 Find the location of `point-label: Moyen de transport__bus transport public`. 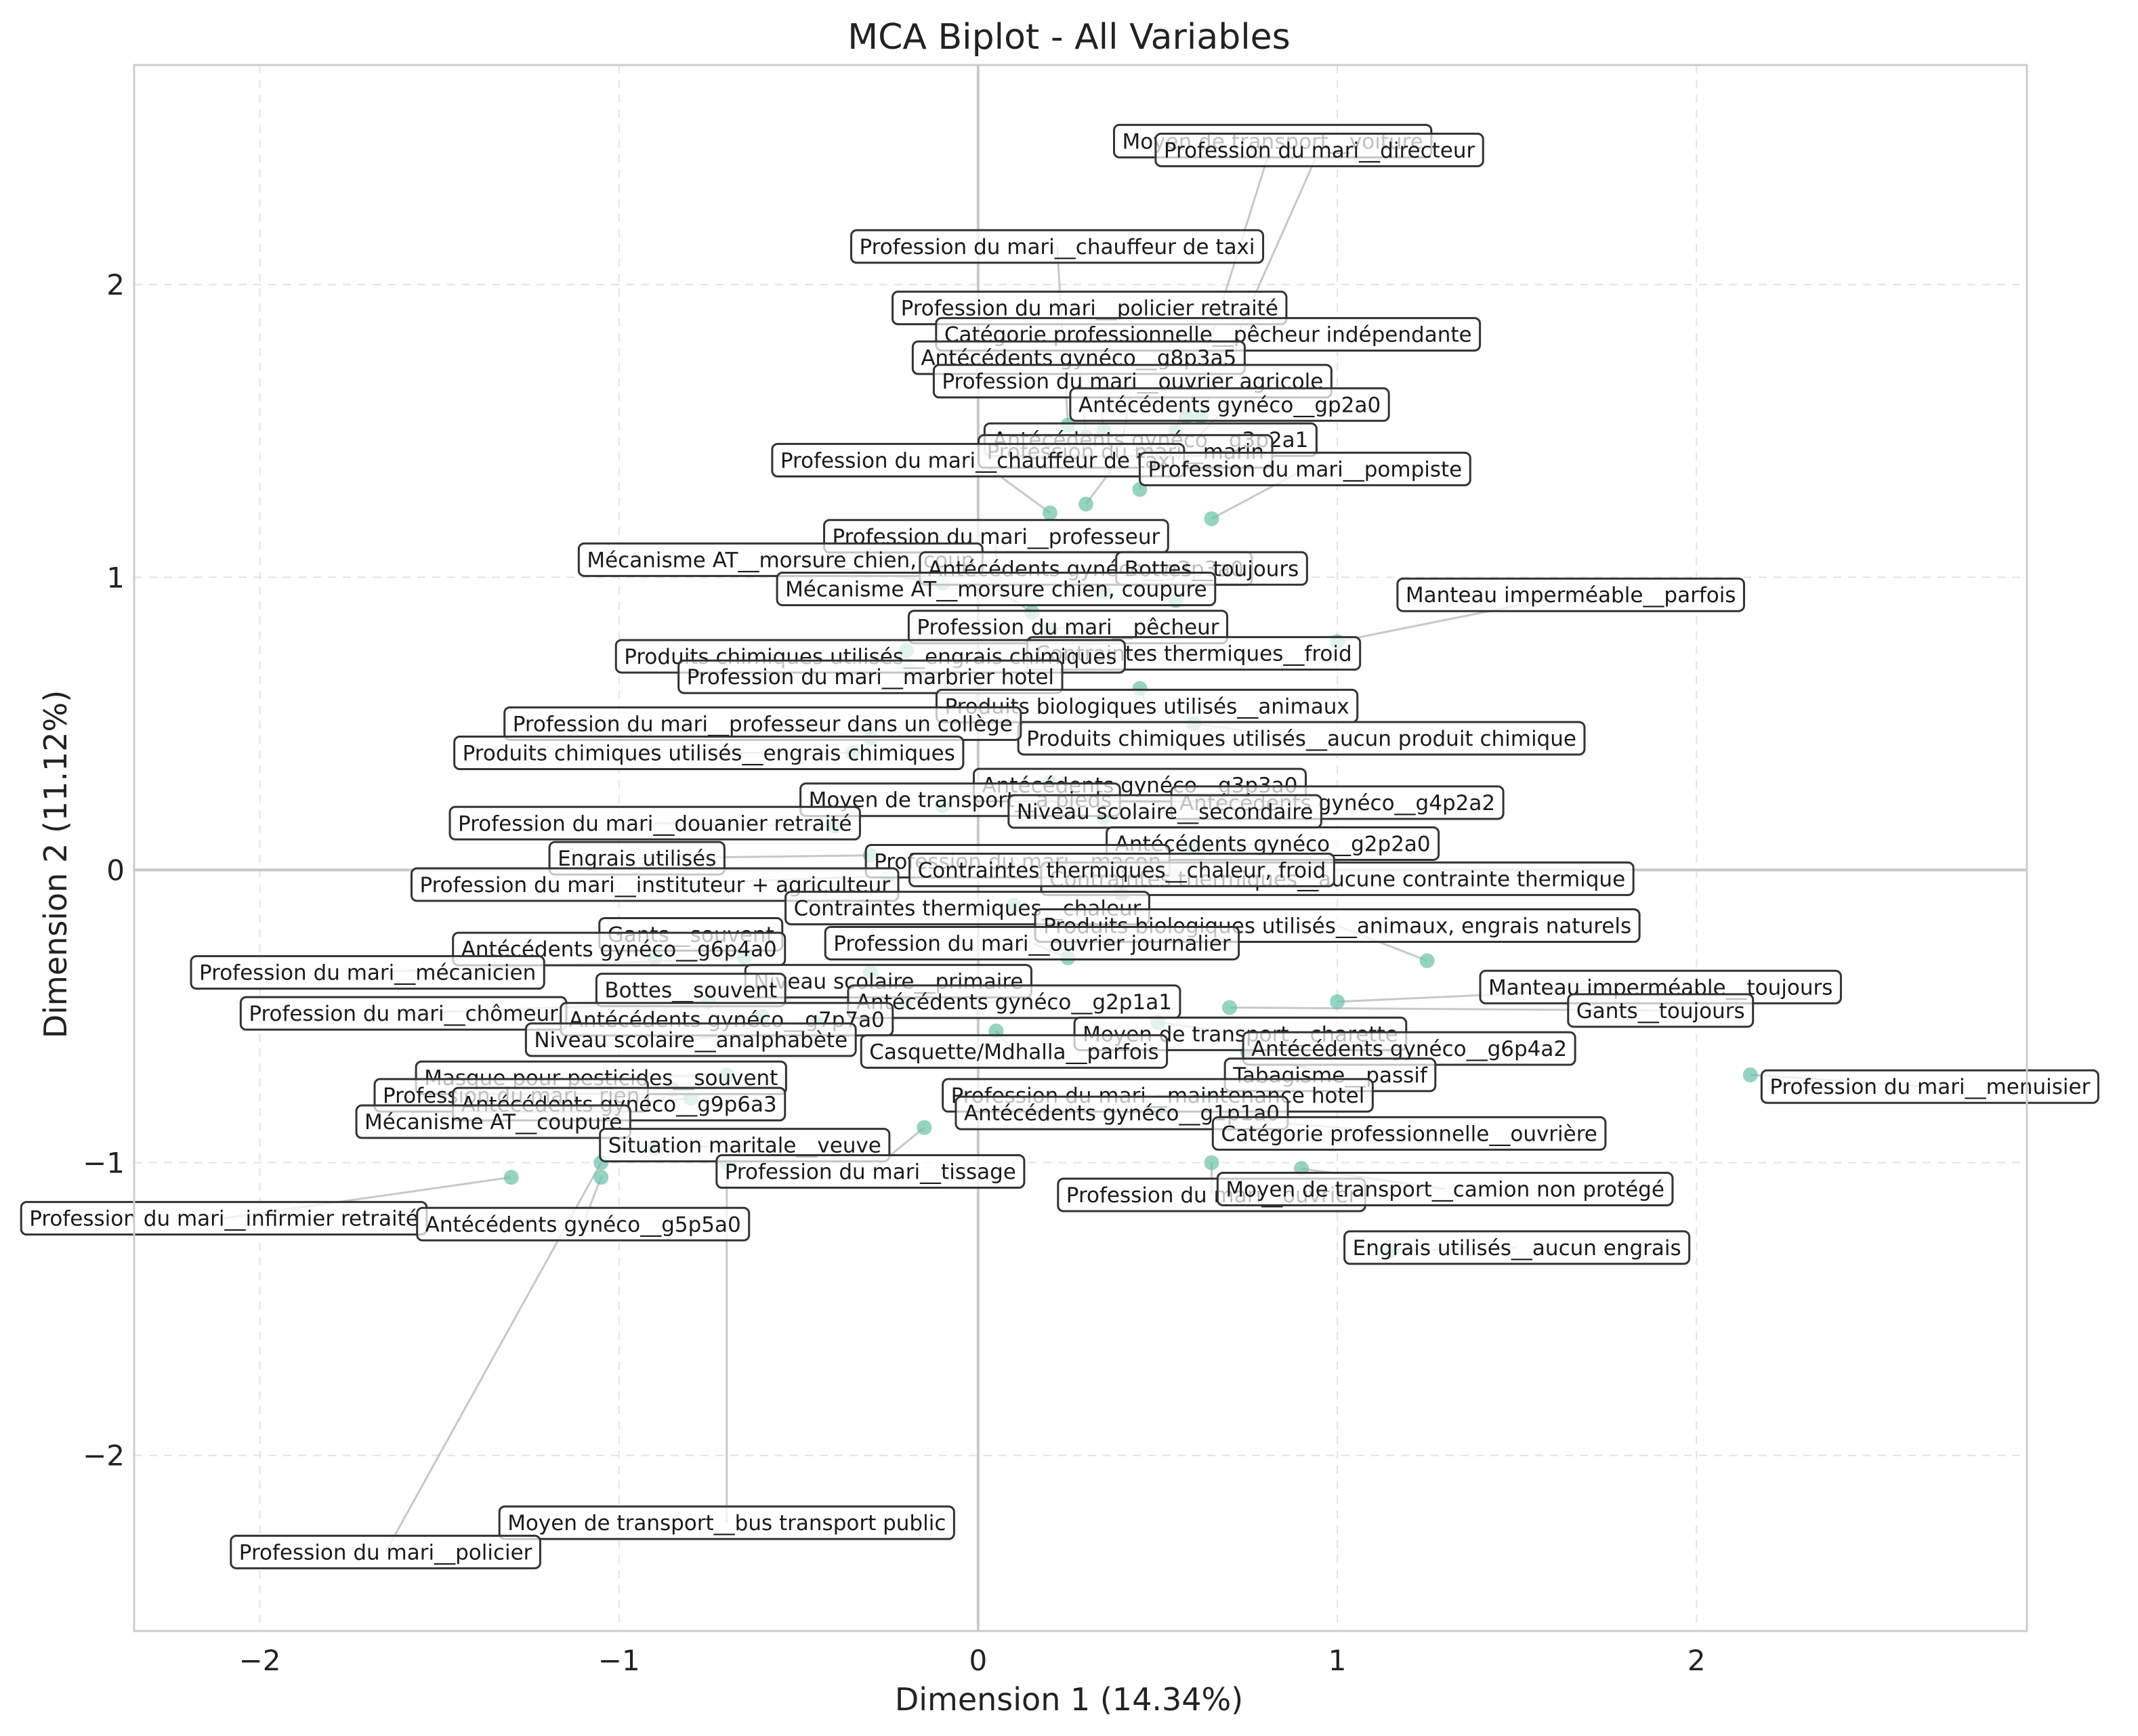

point-label: Moyen de transport__bus transport public is located at coordinates (727, 1522).